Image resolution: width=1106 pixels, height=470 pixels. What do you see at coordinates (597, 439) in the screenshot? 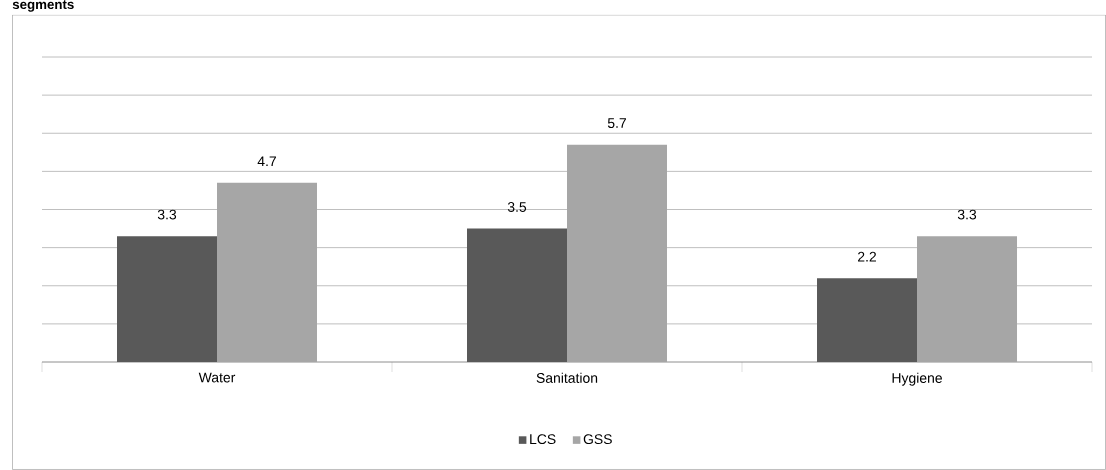
I see `legend-label: GSS` at bounding box center [597, 439].